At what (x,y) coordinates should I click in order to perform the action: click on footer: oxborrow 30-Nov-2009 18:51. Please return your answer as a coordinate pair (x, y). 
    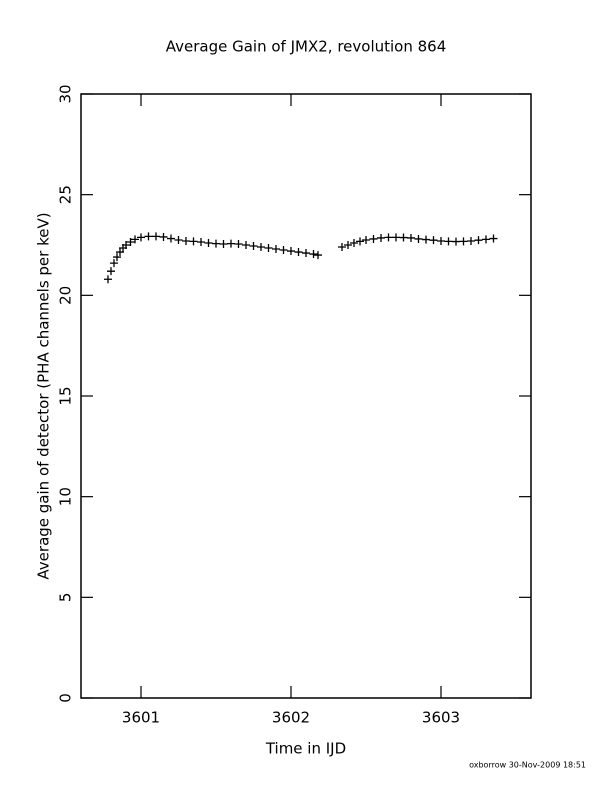
    Looking at the image, I should click on (527, 765).